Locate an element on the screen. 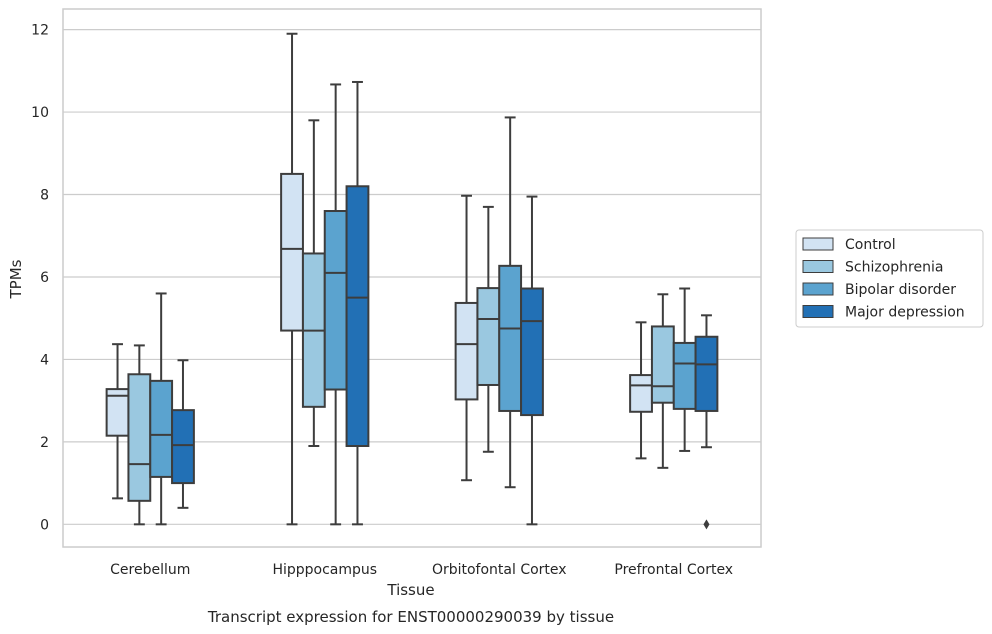  y-axis-ticks: 0 2 4 6 8 10 12 is located at coordinates (40, 278).